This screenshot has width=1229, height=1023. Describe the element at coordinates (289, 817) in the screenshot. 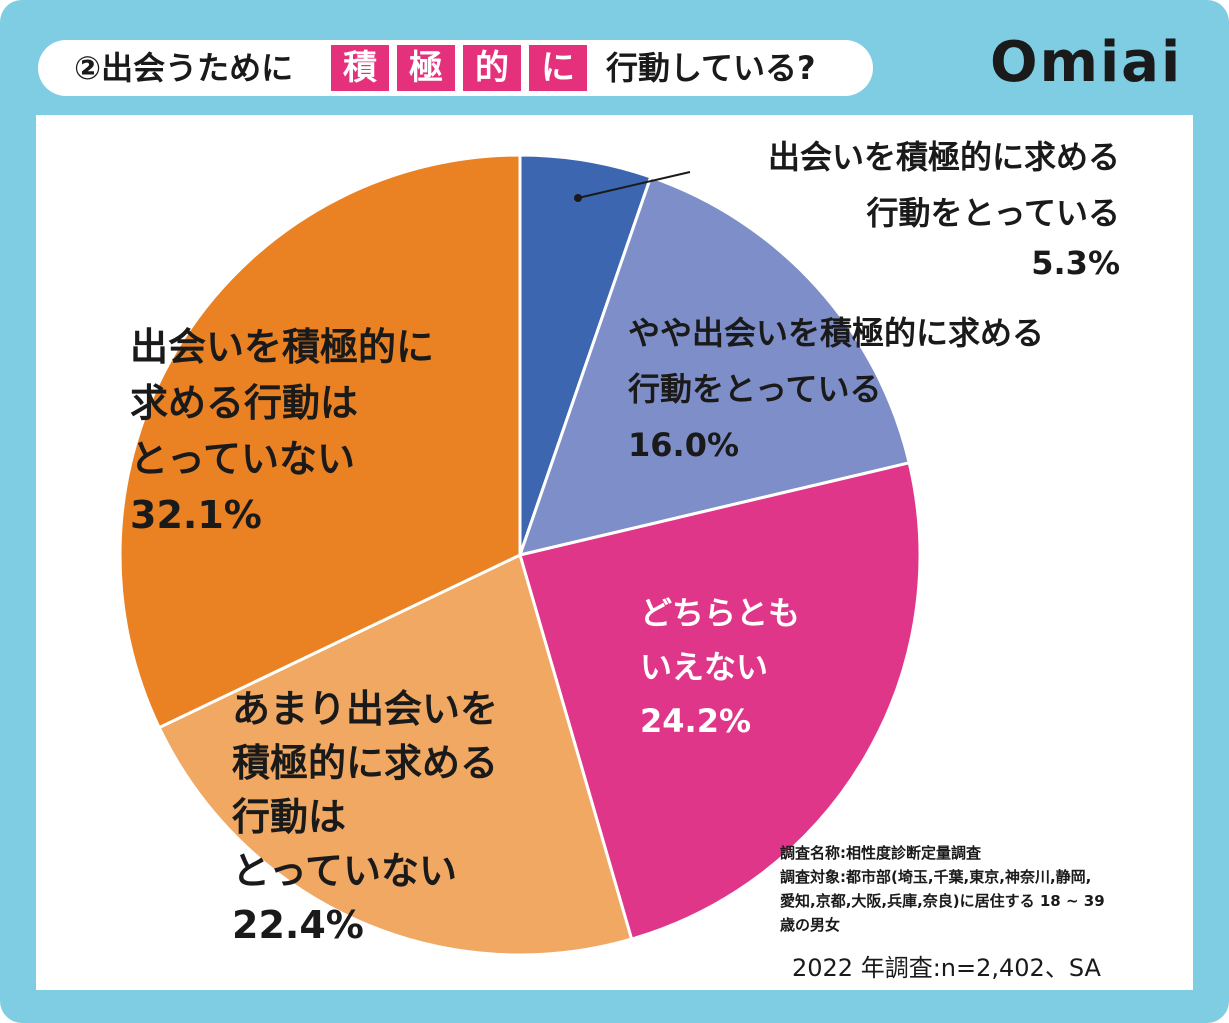

I see `slice-label-line: 行動は` at that location.